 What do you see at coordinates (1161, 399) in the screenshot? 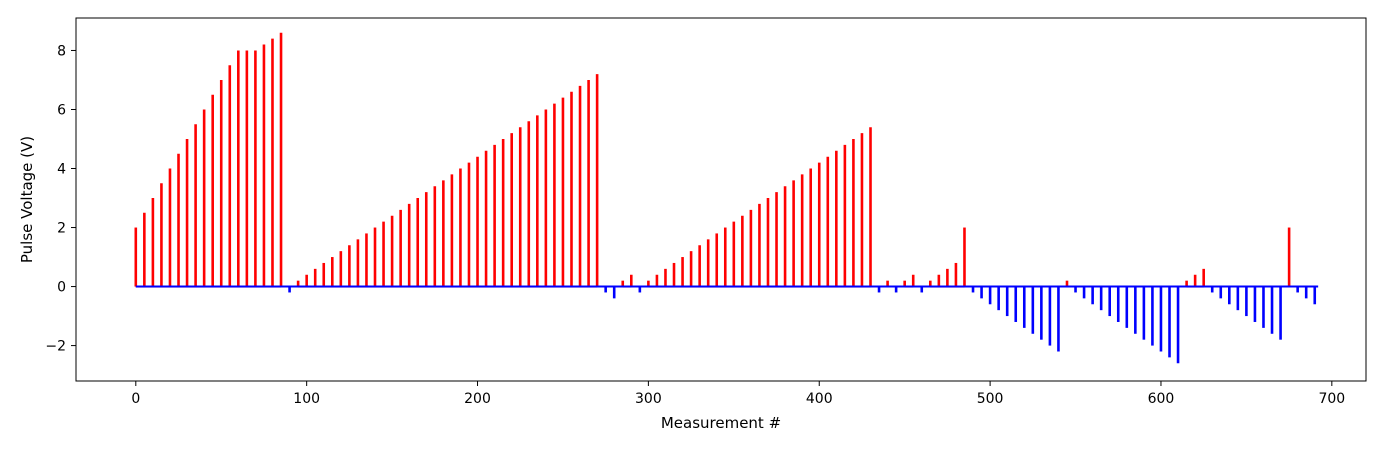
I see `x-tick-label-600: 600` at bounding box center [1161, 399].